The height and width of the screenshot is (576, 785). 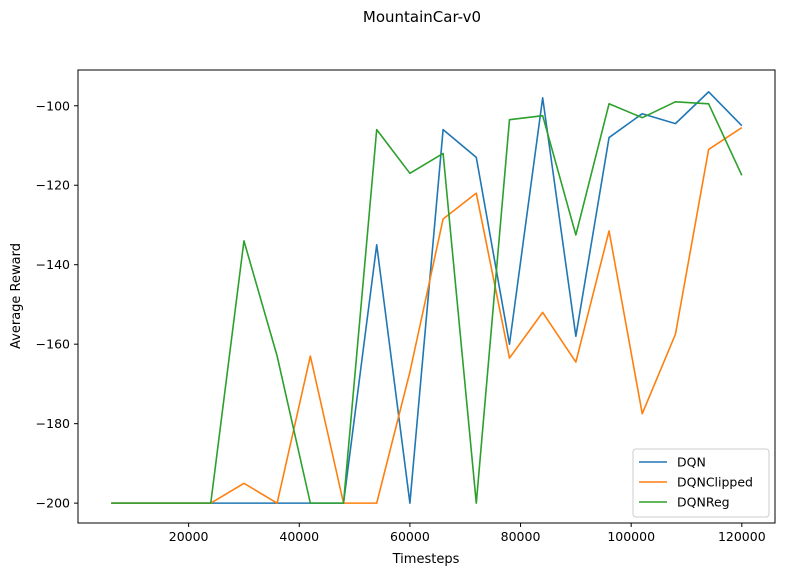 What do you see at coordinates (715, 482) in the screenshot?
I see `legend-label-dqnclipped: DQNClipped` at bounding box center [715, 482].